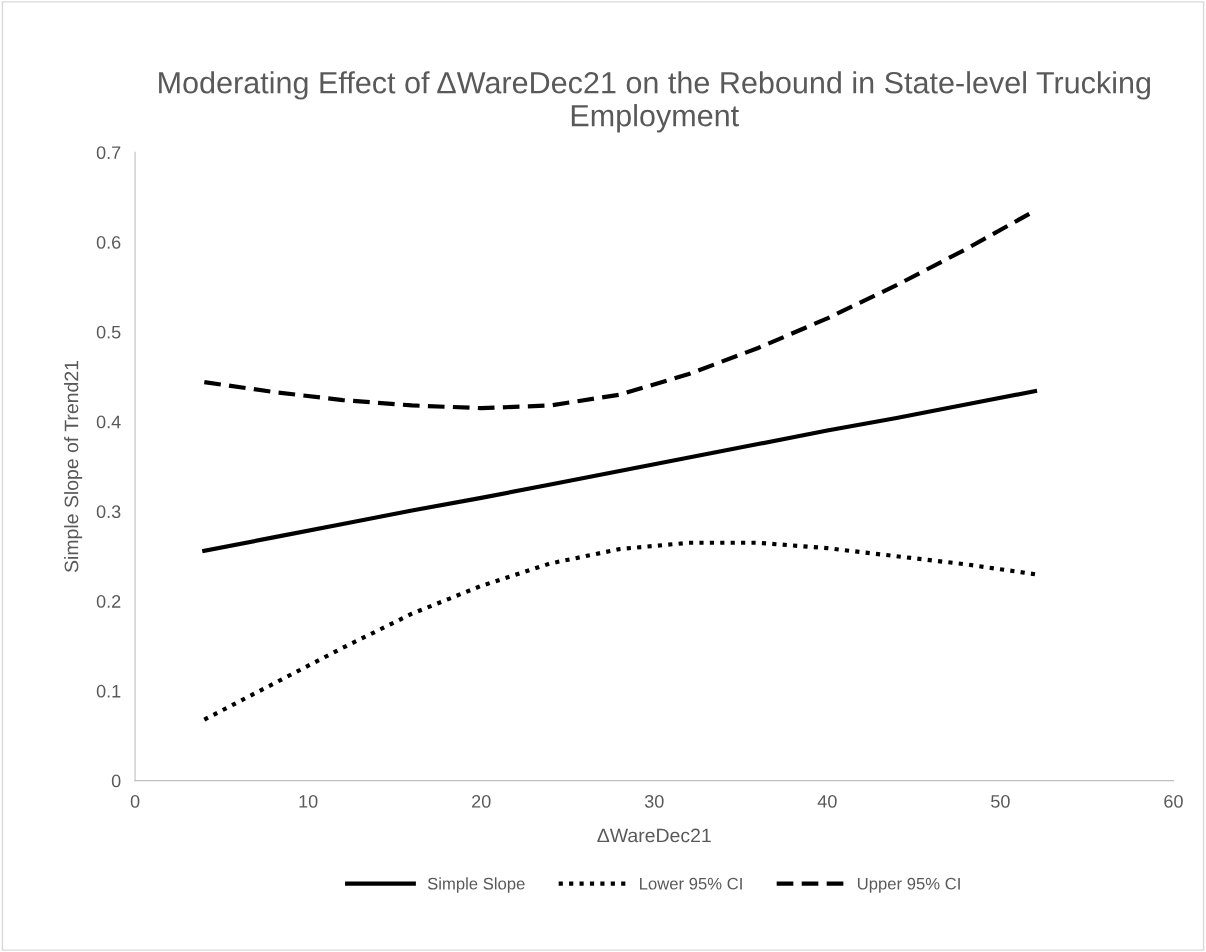 This screenshot has width=1206, height=952. What do you see at coordinates (476, 885) in the screenshot?
I see `legend-label: Simple Slope` at bounding box center [476, 885].